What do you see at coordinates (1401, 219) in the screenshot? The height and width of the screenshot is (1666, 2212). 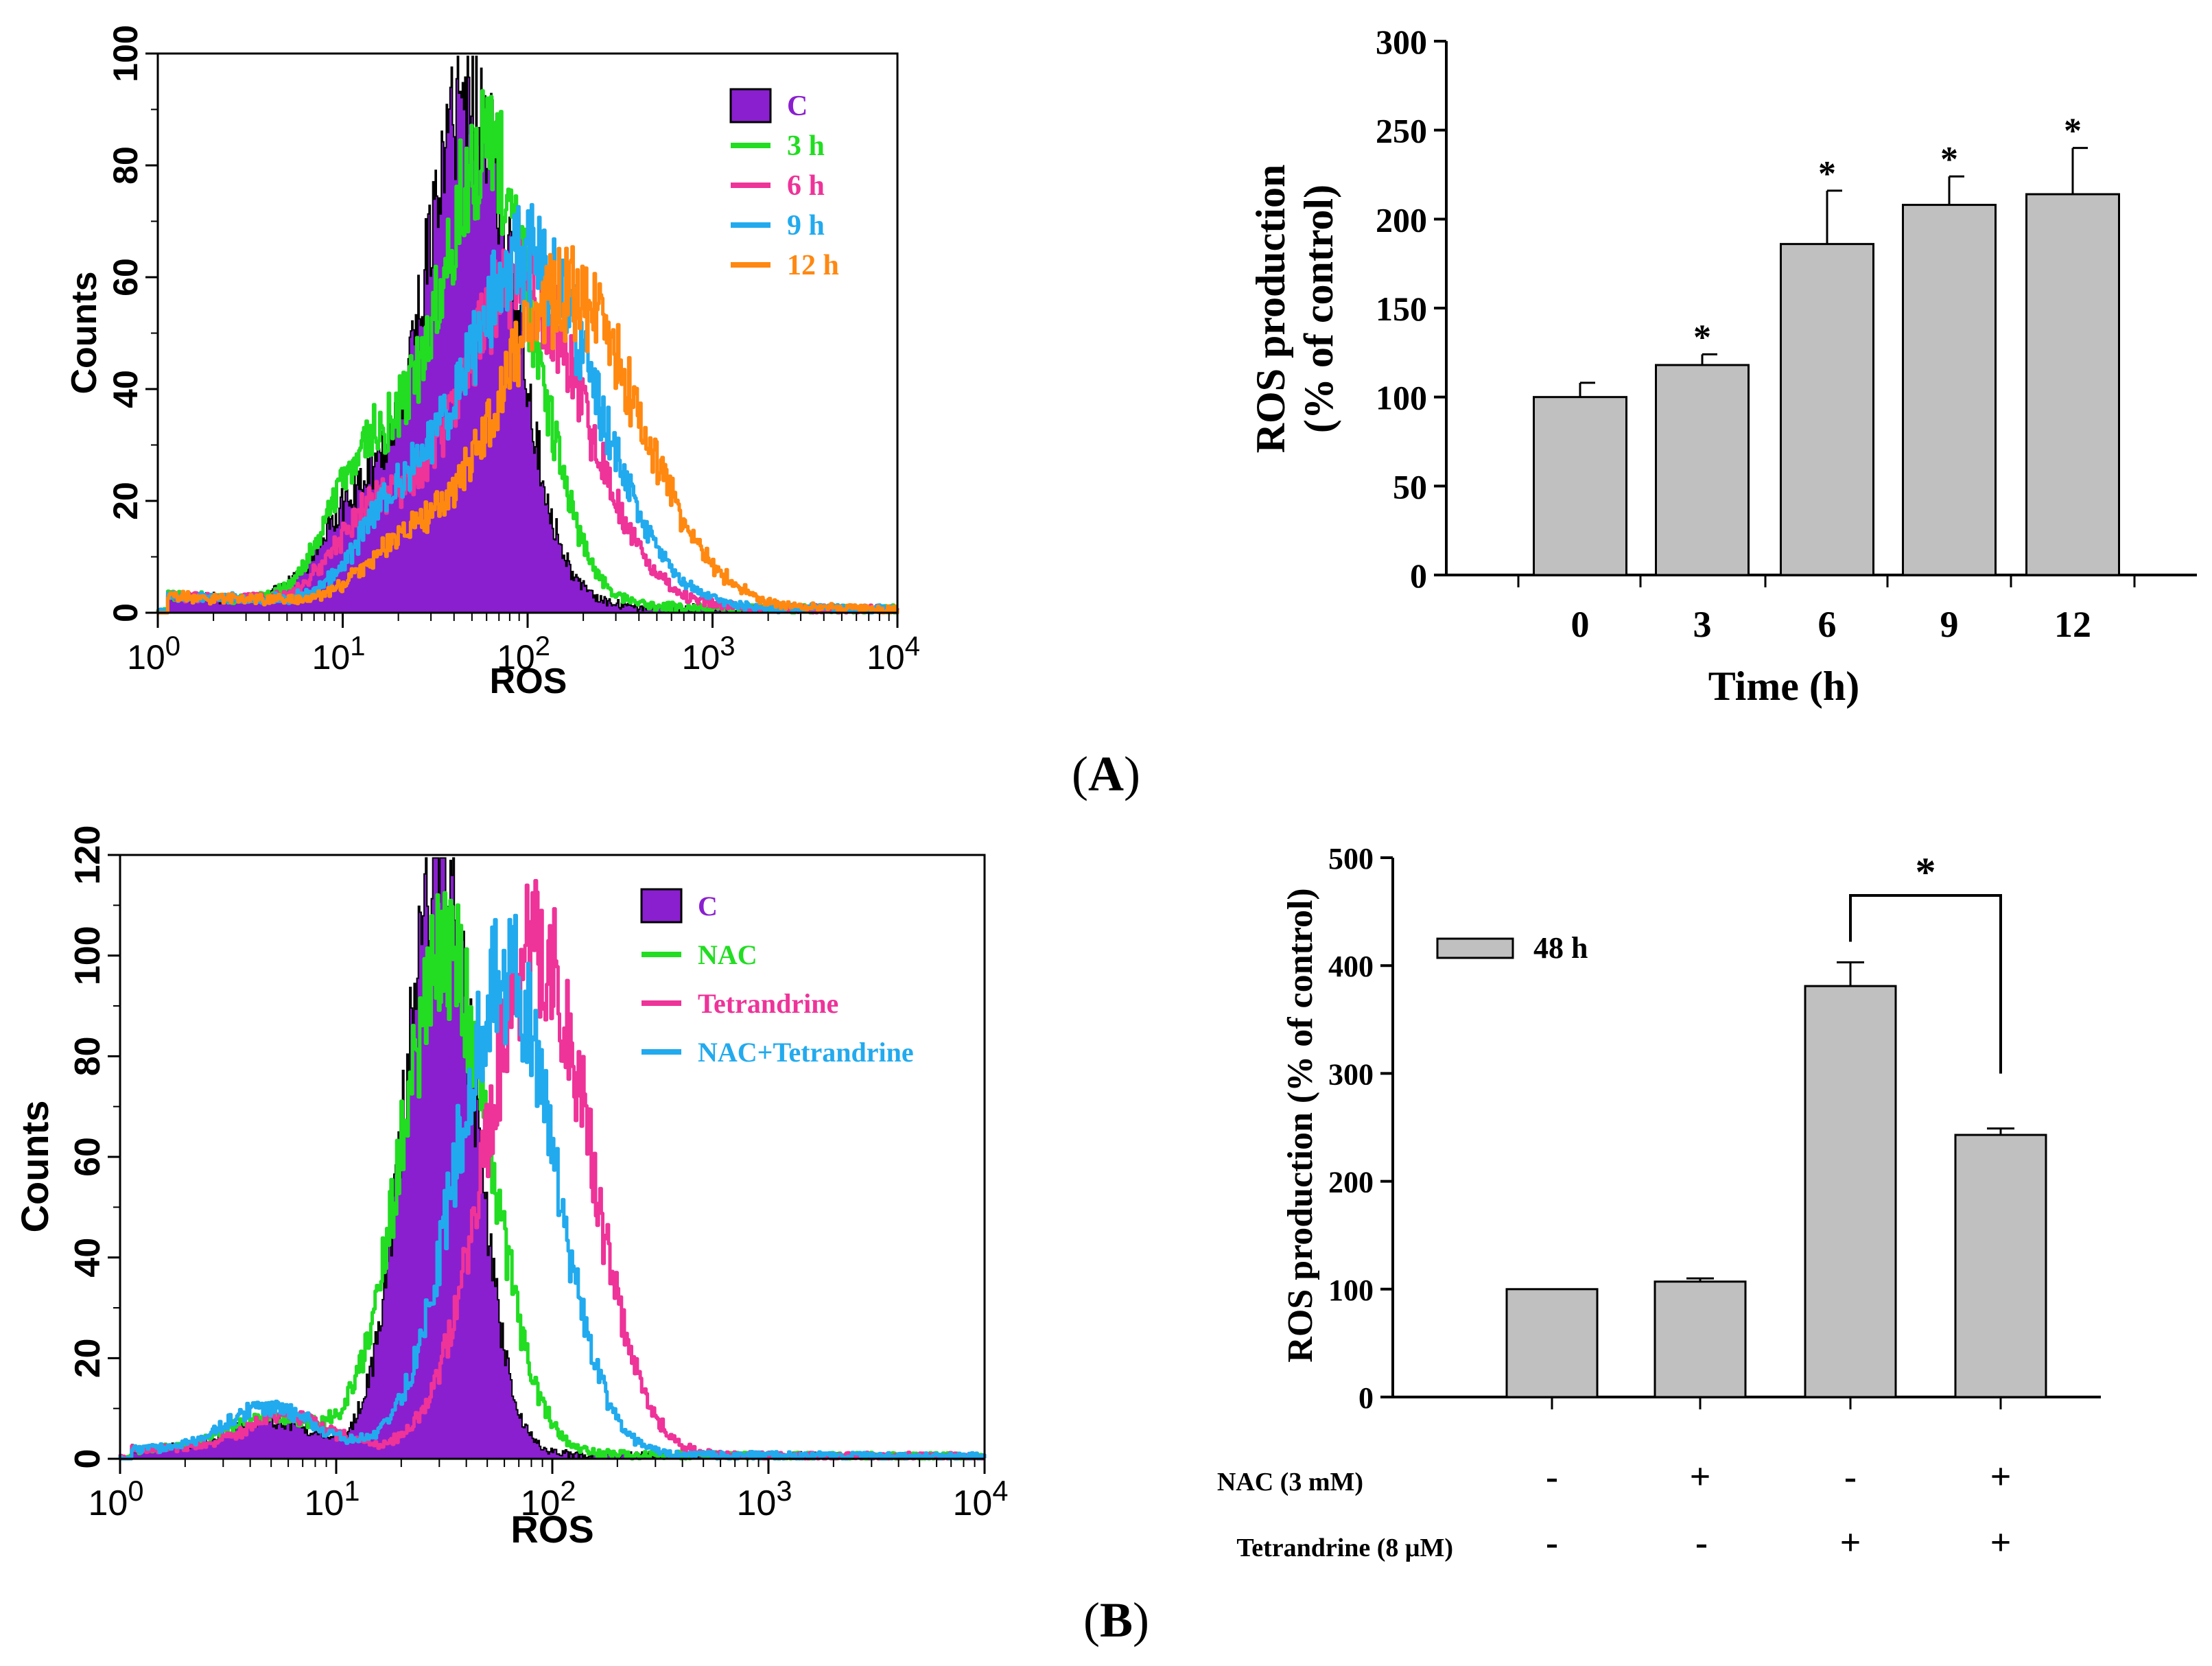 I see `bar-a-y-tick-label: 200` at bounding box center [1401, 219].